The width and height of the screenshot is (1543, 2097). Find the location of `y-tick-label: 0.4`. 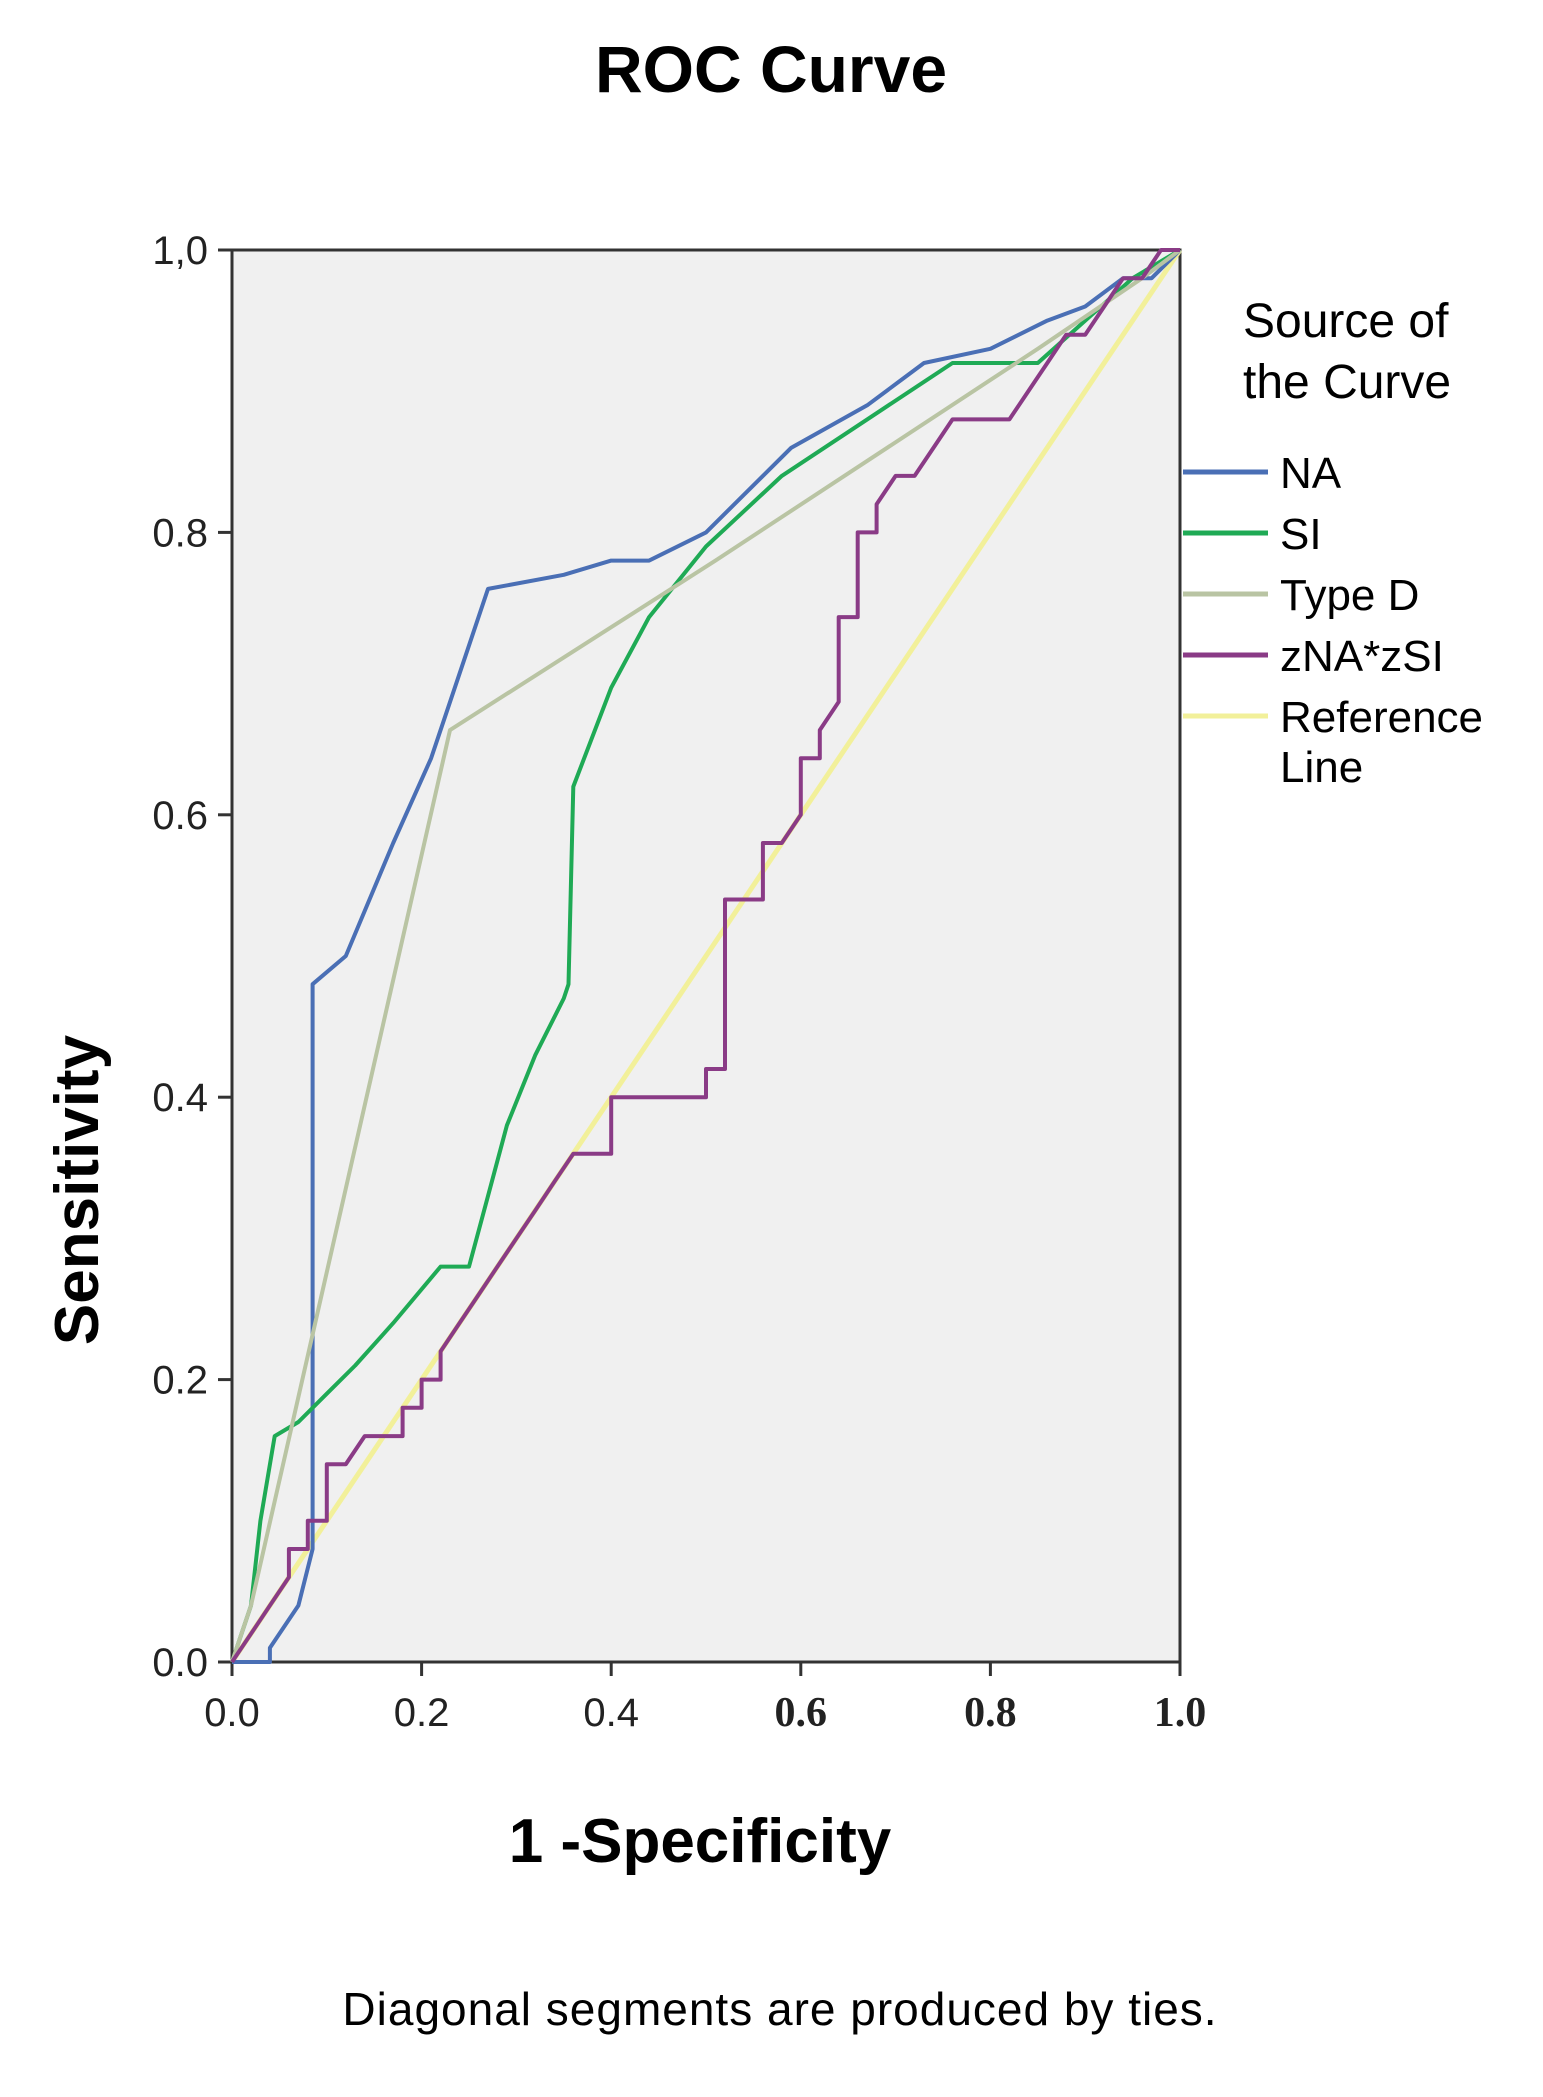

y-tick-label: 0.4 is located at coordinates (180, 1098).